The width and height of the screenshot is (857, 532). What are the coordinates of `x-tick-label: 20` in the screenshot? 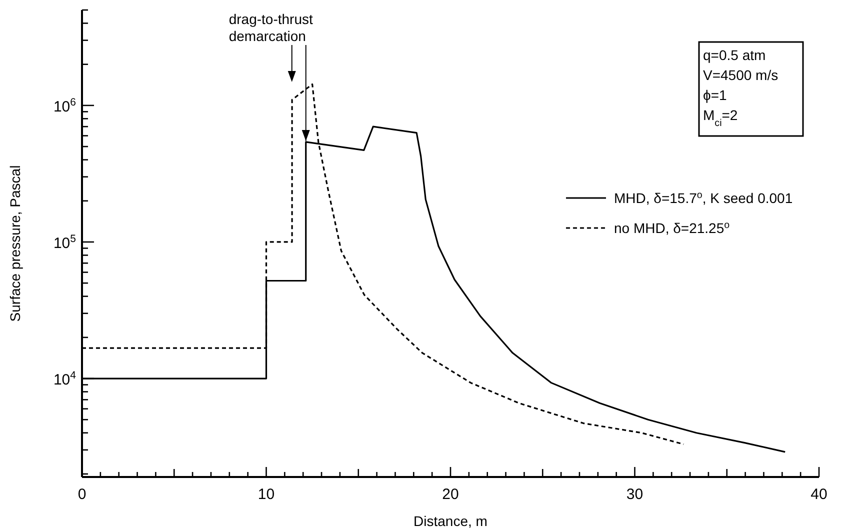 It's located at (450, 494).